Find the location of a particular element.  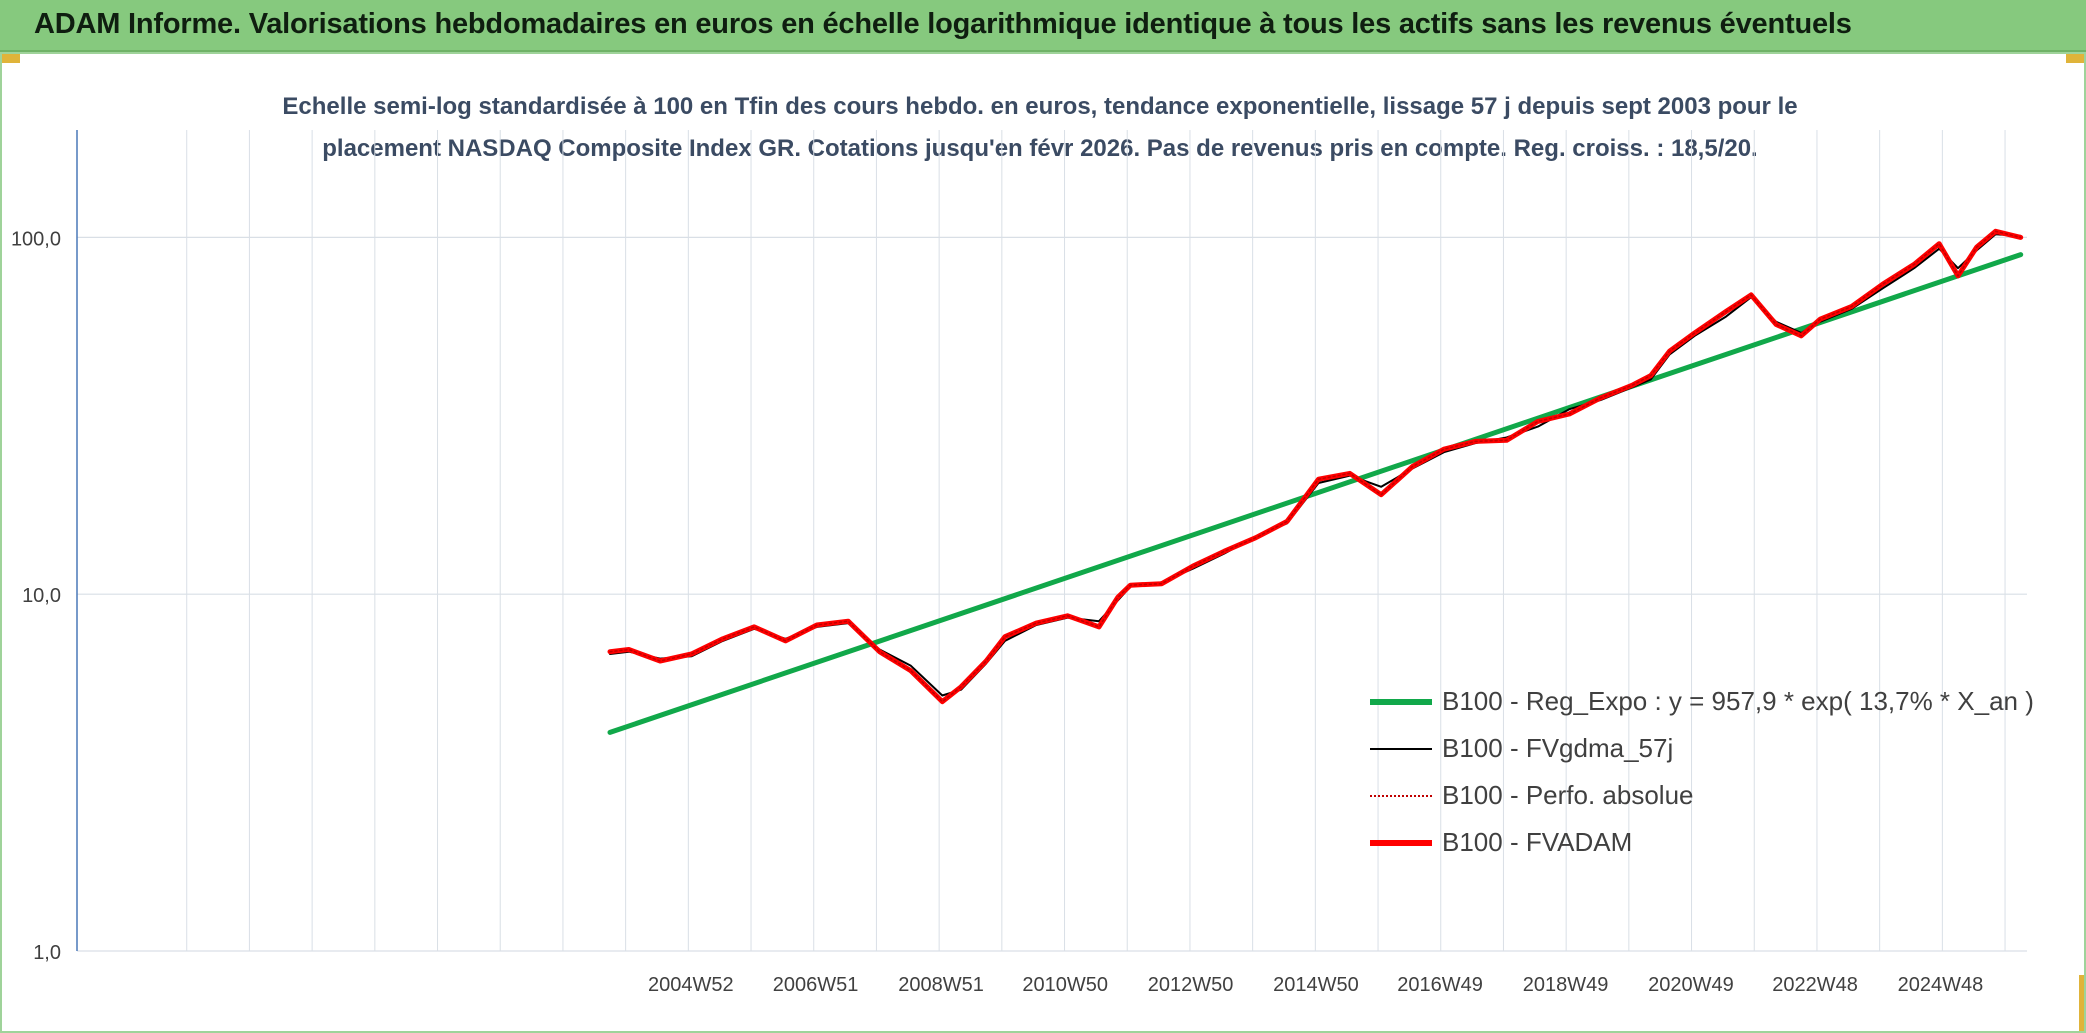

legend-label-fvadam: B100 - FVADAM is located at coordinates (1537, 842).